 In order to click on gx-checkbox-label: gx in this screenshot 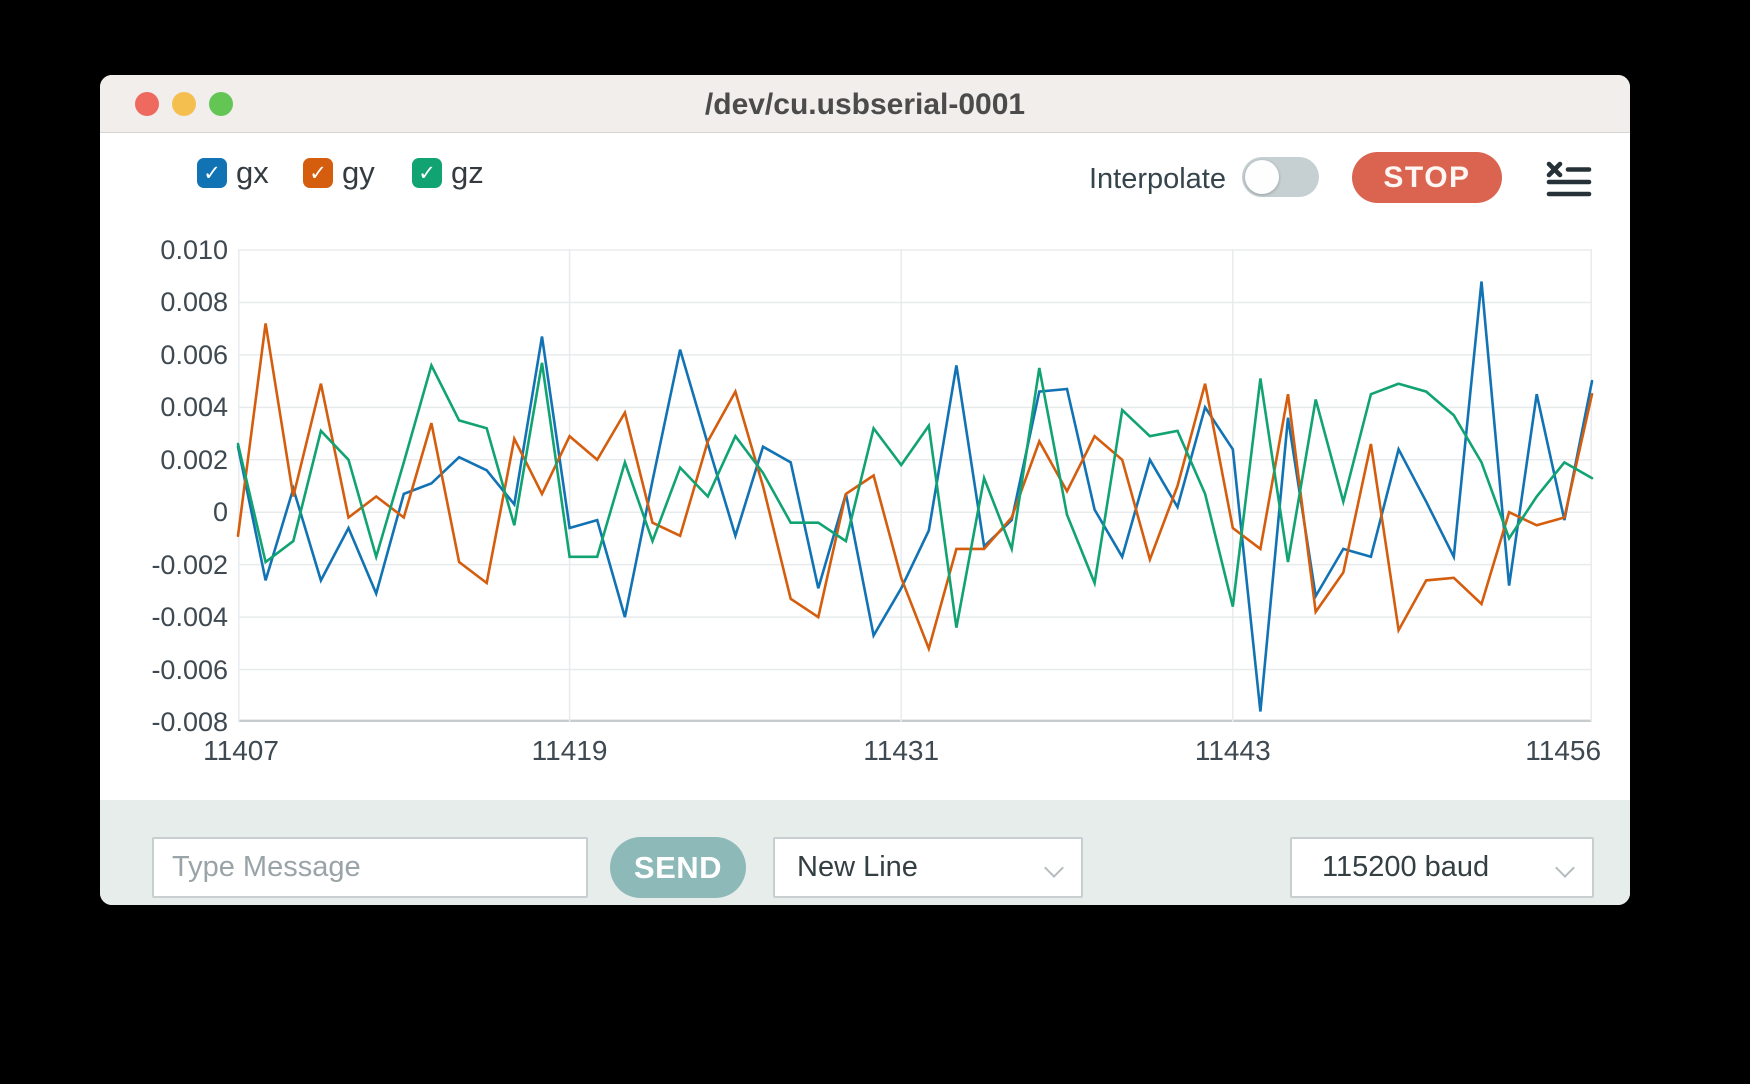, I will do `click(252, 172)`.